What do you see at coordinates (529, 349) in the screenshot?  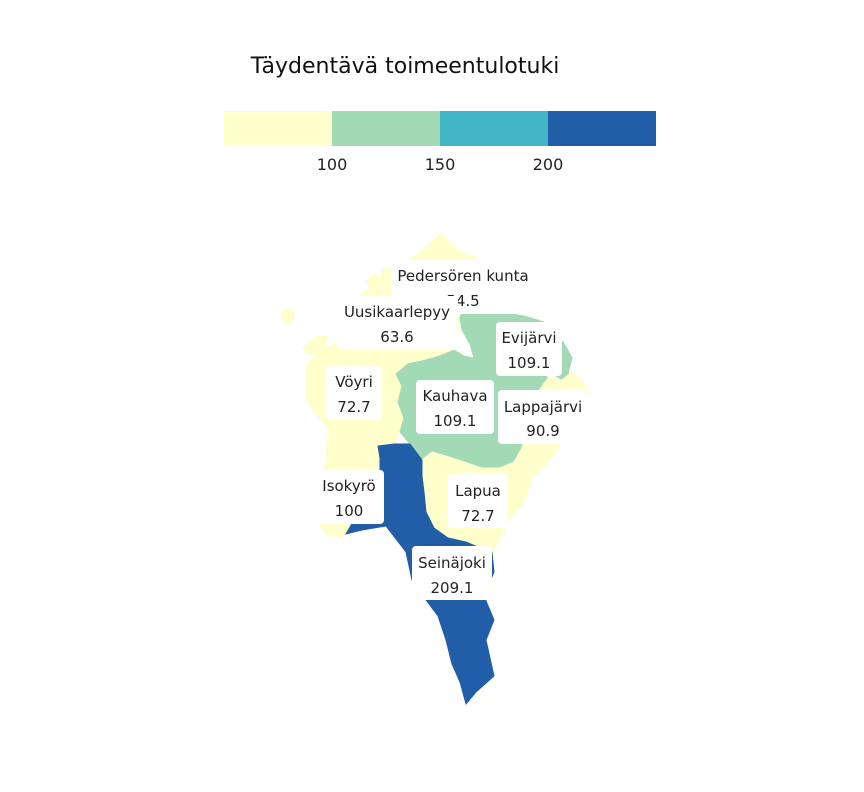 I see `label-evijarvi: Evijärvi 109.1` at bounding box center [529, 349].